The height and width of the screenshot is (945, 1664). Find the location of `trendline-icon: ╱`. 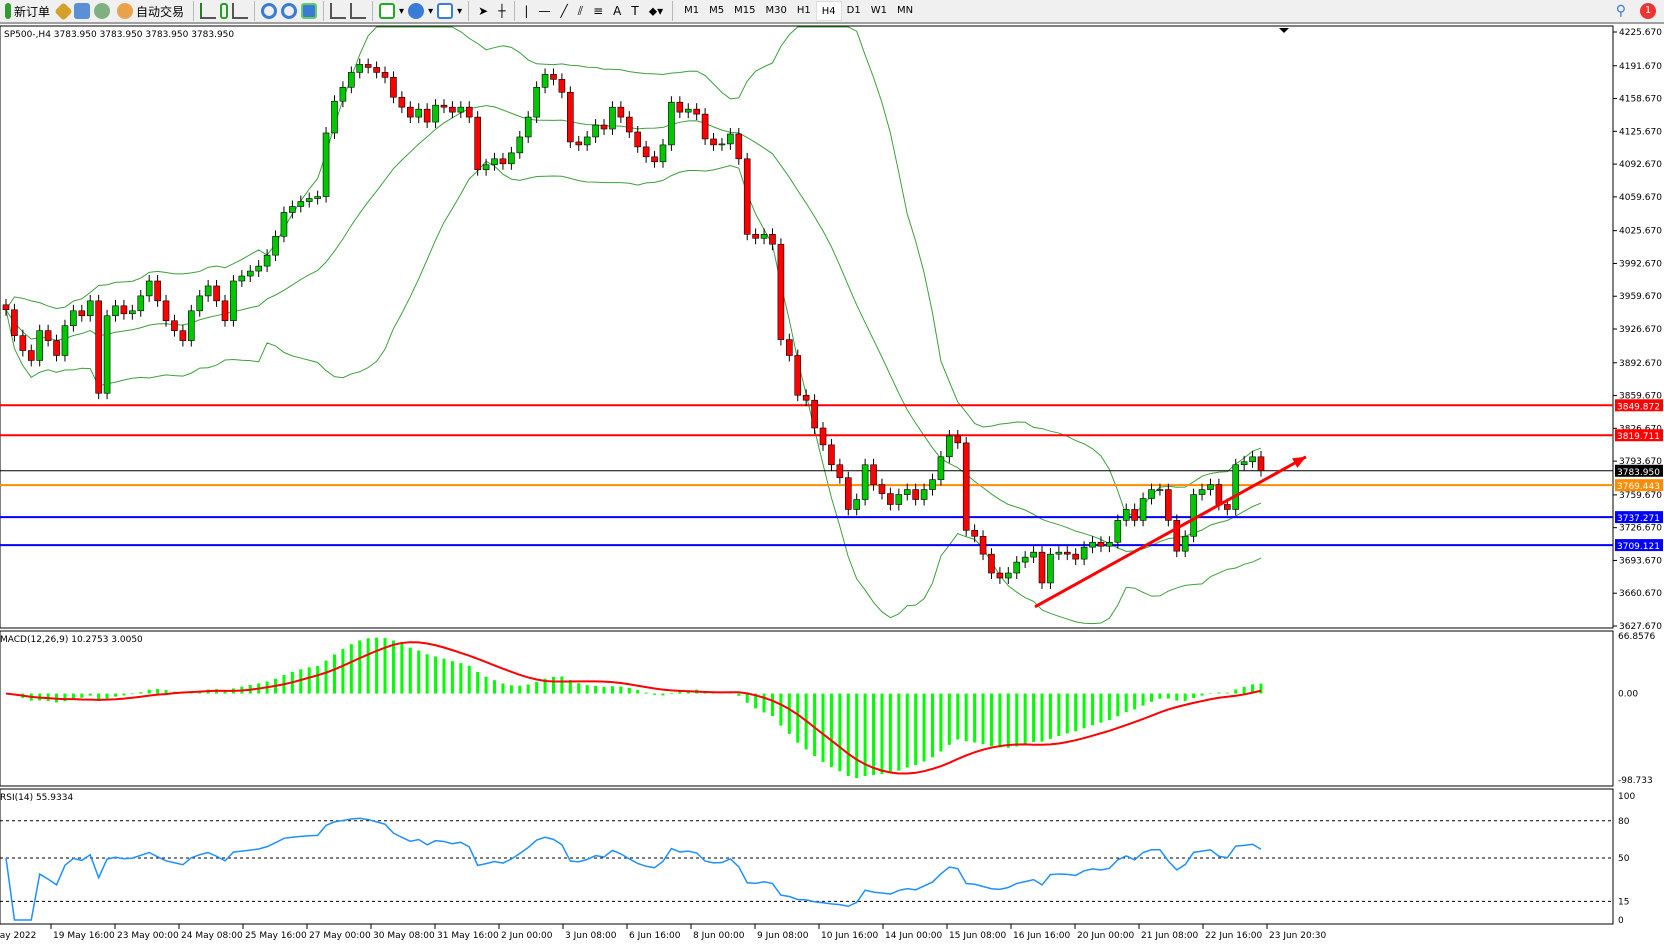

trendline-icon: ╱ is located at coordinates (564, 11).